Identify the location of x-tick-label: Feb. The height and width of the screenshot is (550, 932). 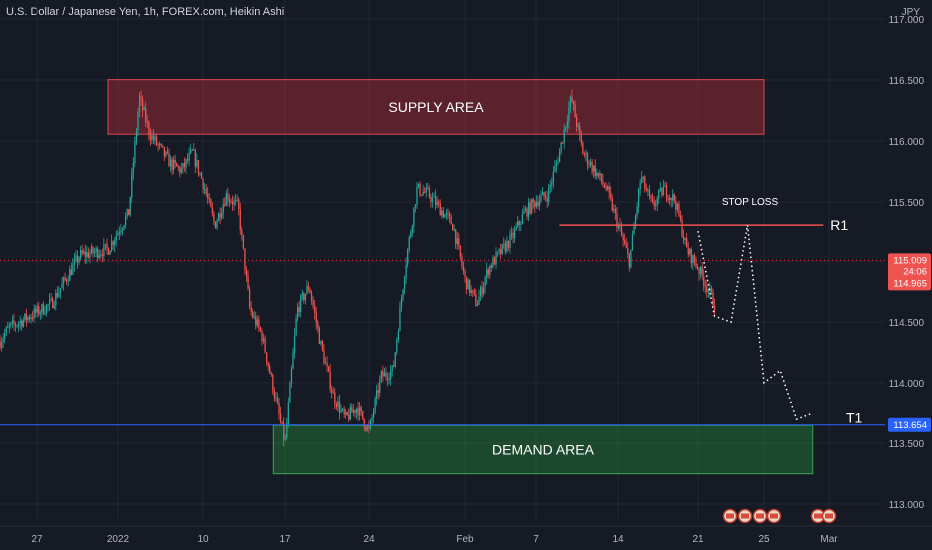
(465, 539).